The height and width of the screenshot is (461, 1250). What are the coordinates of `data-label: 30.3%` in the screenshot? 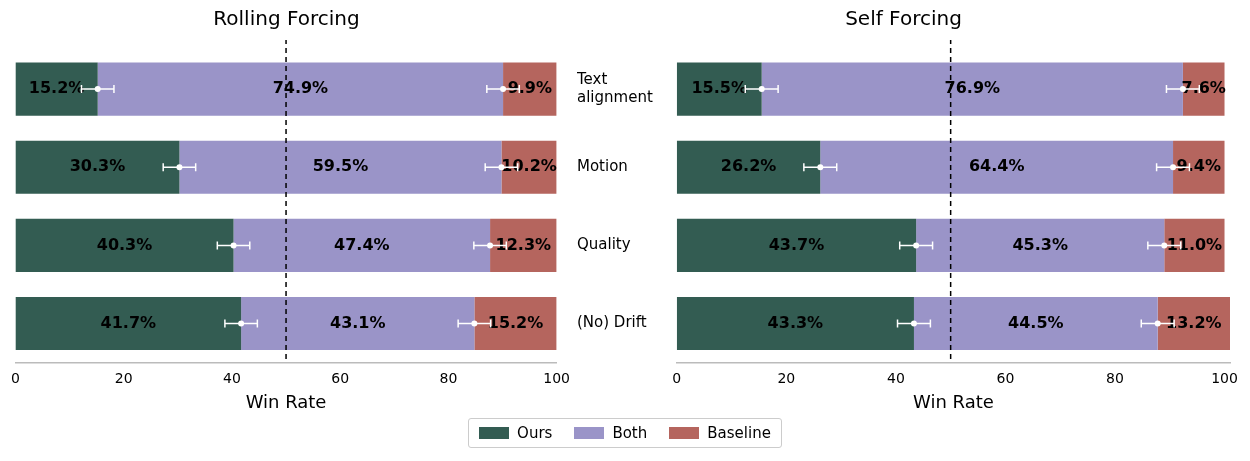 It's located at (97, 166).